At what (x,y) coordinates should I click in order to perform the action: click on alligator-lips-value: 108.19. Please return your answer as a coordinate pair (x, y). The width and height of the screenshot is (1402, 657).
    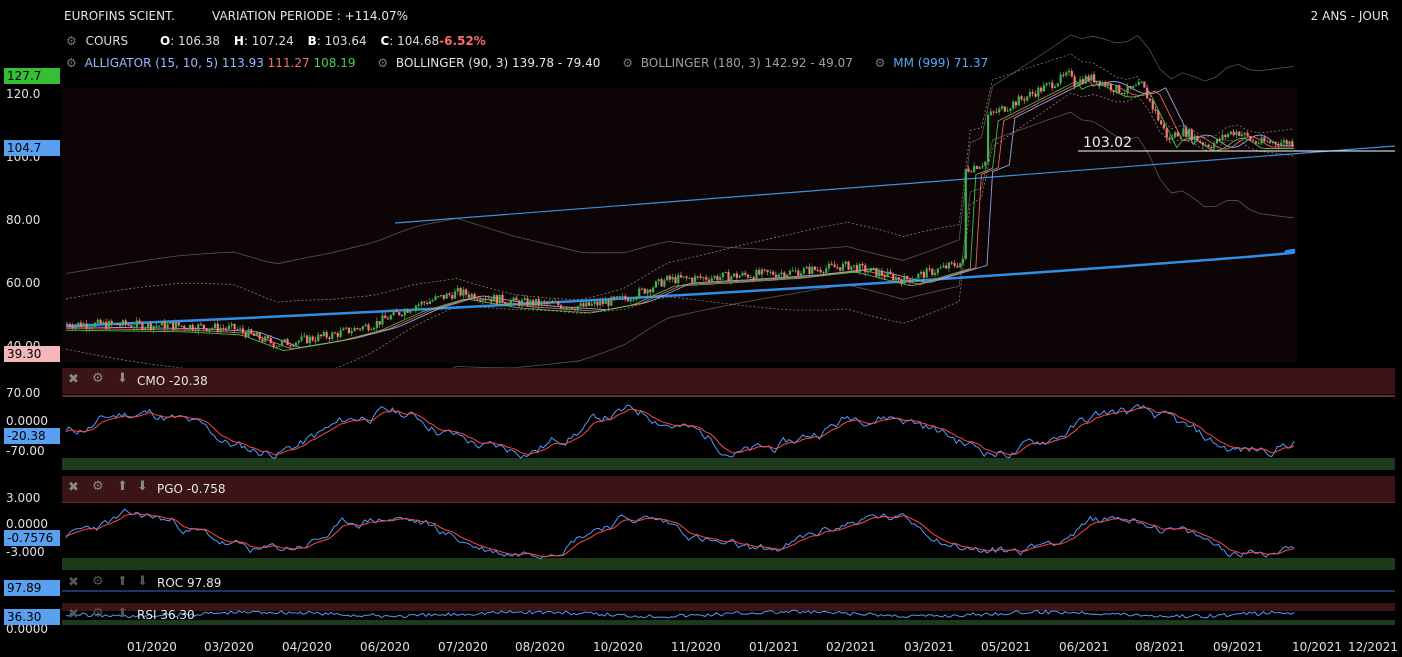
    Looking at the image, I should click on (334, 63).